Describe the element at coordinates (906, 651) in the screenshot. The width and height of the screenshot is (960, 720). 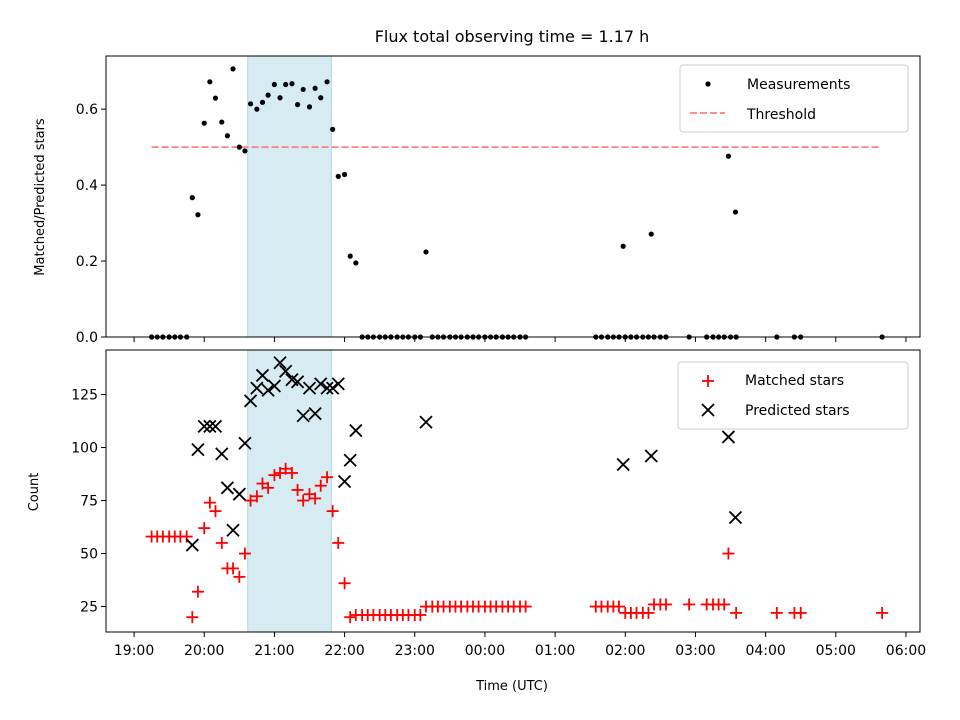
I see `x-tick-label: 06:00` at that location.